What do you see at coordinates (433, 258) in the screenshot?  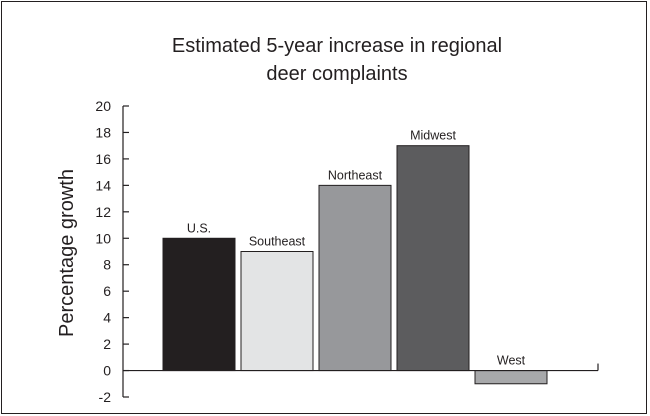 I see `bar-midwest` at bounding box center [433, 258].